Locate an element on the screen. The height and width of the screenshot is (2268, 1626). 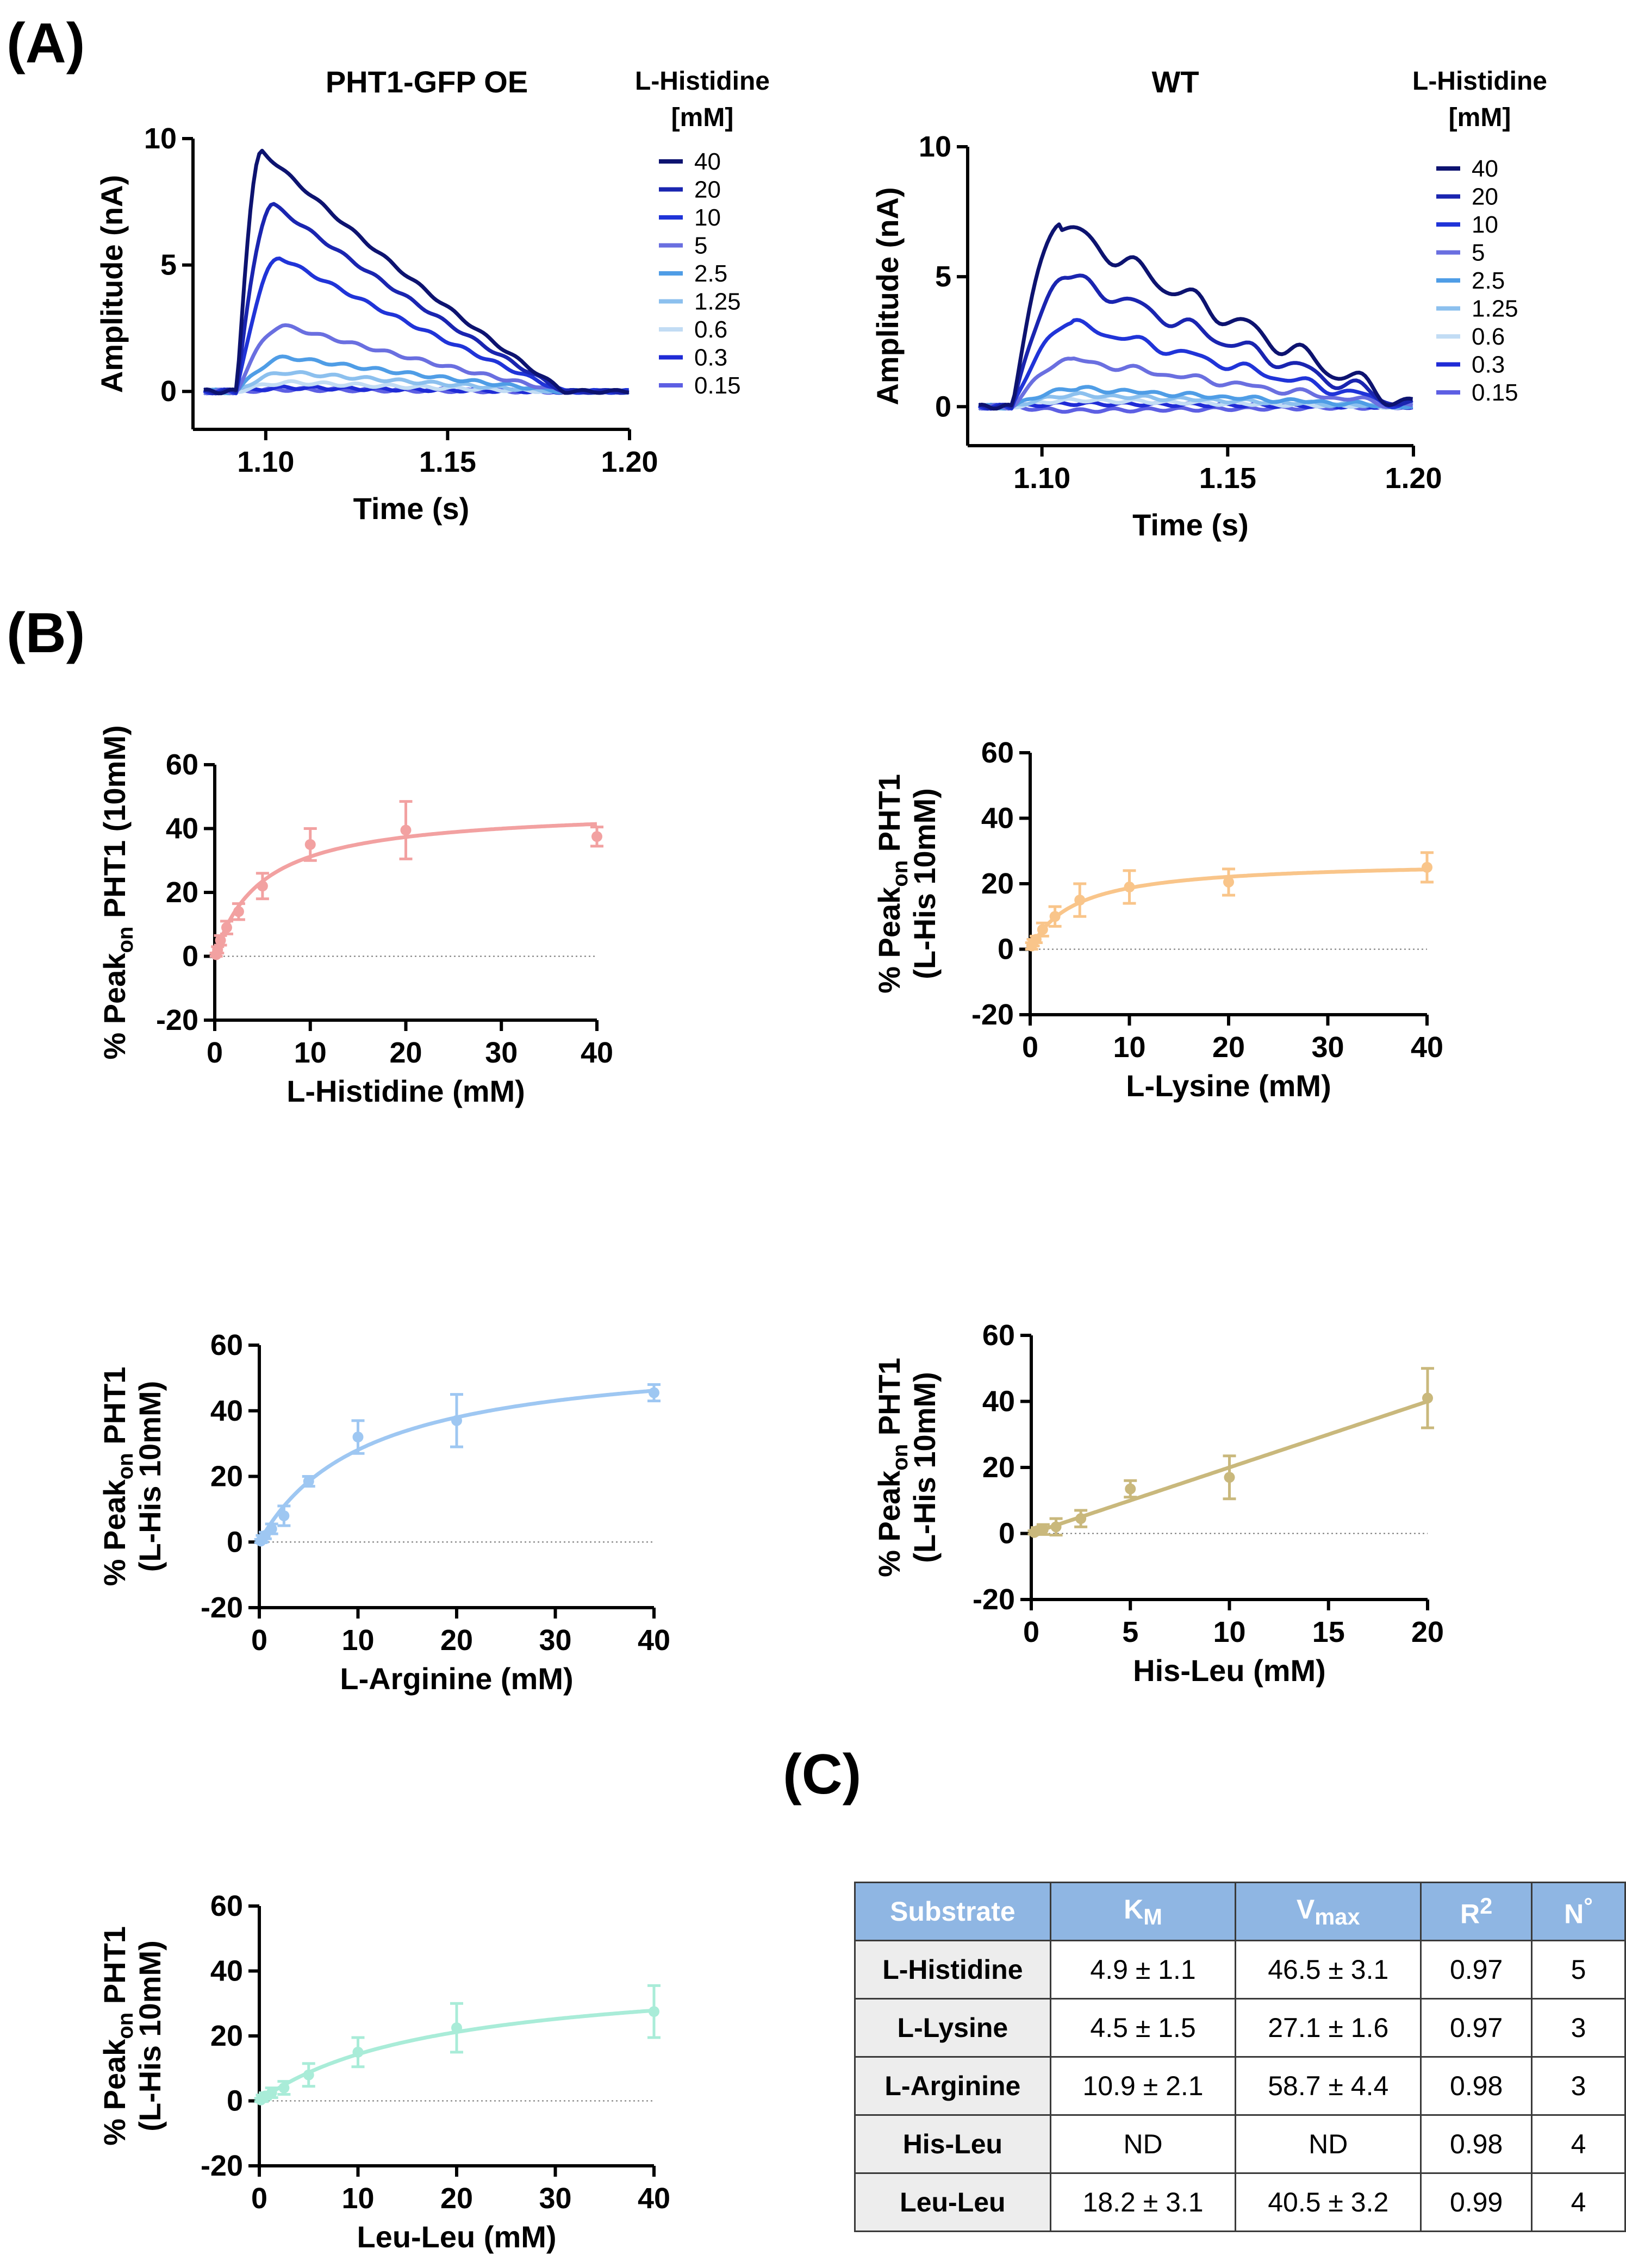
x-axis-label: His-Leu (mM) is located at coordinates (1229, 1670).